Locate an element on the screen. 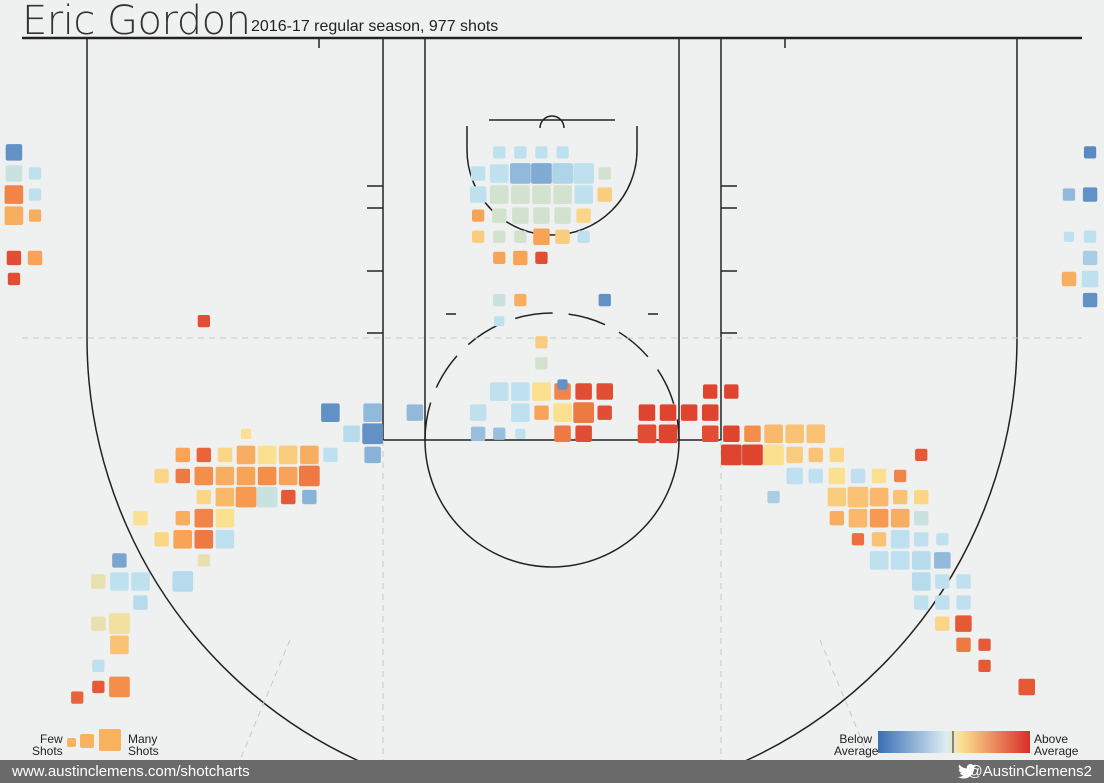 The width and height of the screenshot is (1104, 783). restricted-area is located at coordinates (552, 181).